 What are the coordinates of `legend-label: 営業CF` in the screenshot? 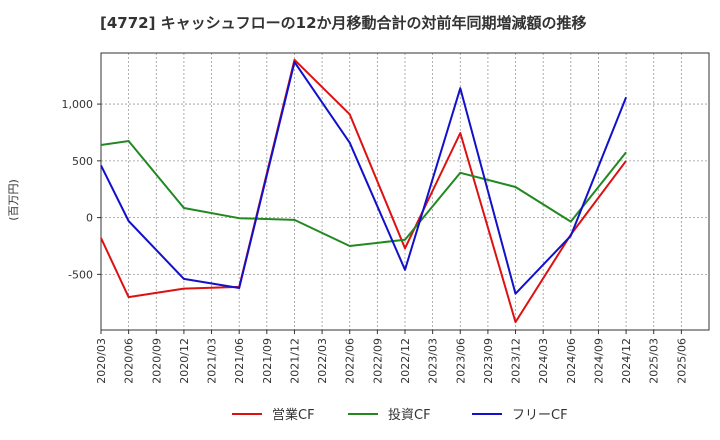 It's located at (293, 415).